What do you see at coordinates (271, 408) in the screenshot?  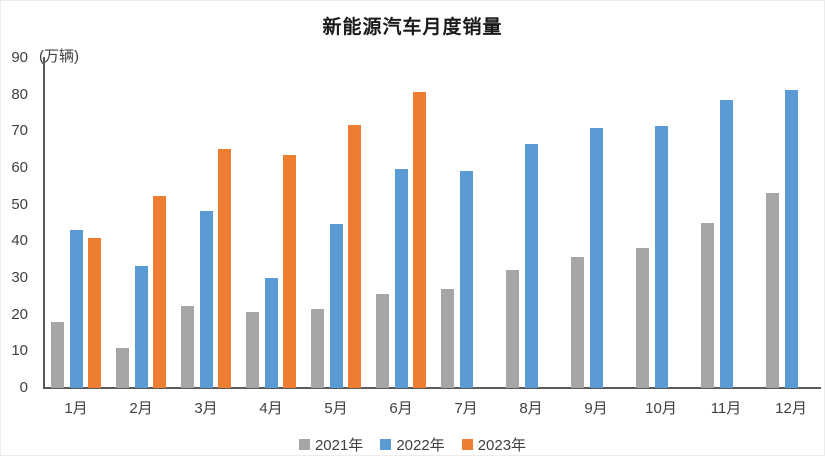 I see `x-axis-tick-label: 4月` at bounding box center [271, 408].